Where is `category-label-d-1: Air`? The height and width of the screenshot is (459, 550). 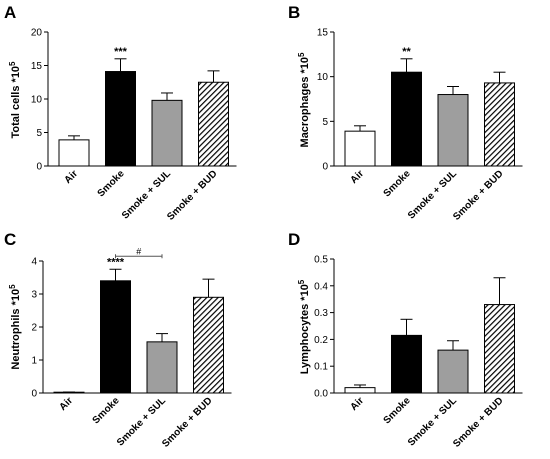
category-label-d-1: Air is located at coordinates (358, 404).